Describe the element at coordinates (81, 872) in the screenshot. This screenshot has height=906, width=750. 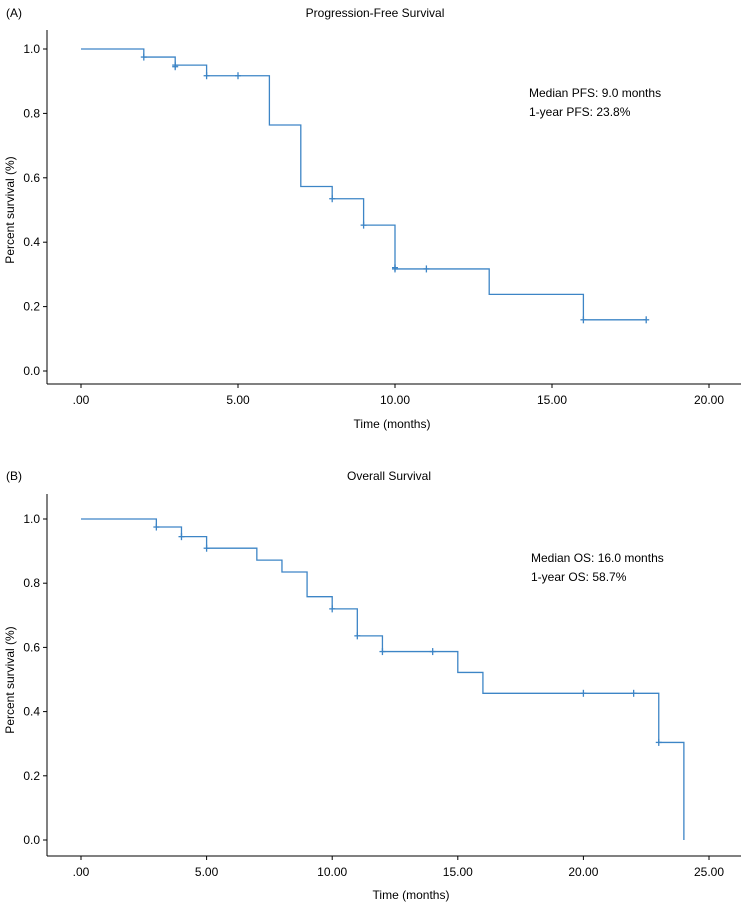
I see `panel-b-x-tick-label: .00` at that location.